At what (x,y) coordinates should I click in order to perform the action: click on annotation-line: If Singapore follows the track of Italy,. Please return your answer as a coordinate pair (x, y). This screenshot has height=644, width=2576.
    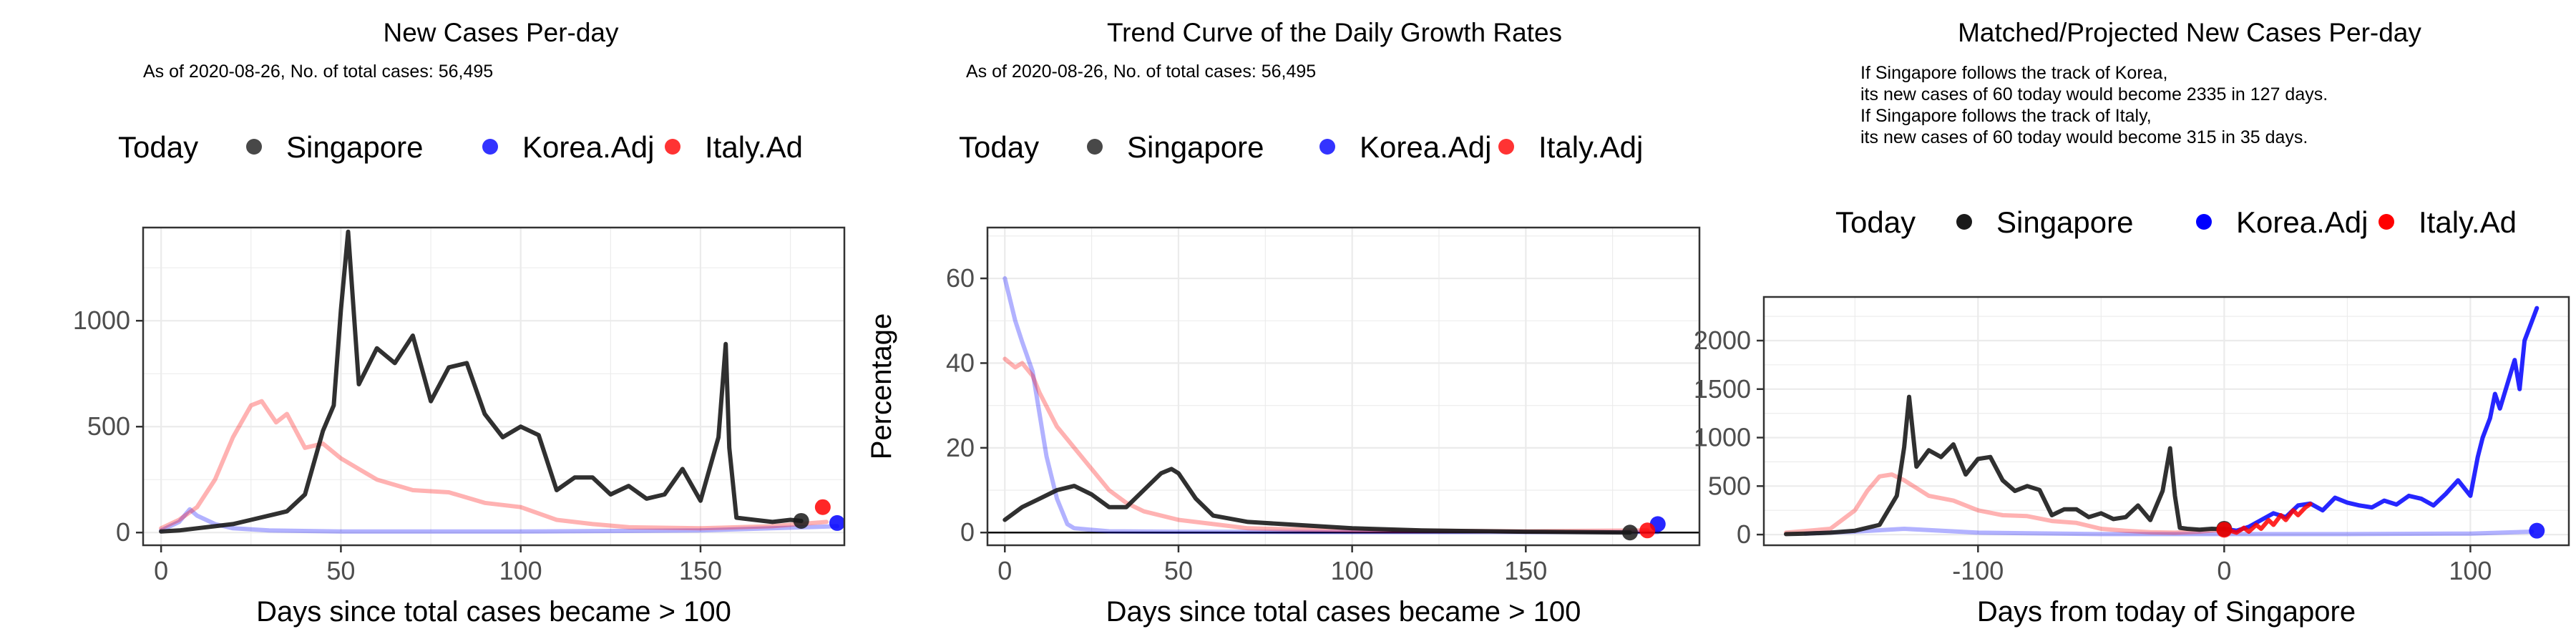
    Looking at the image, I should click on (2006, 116).